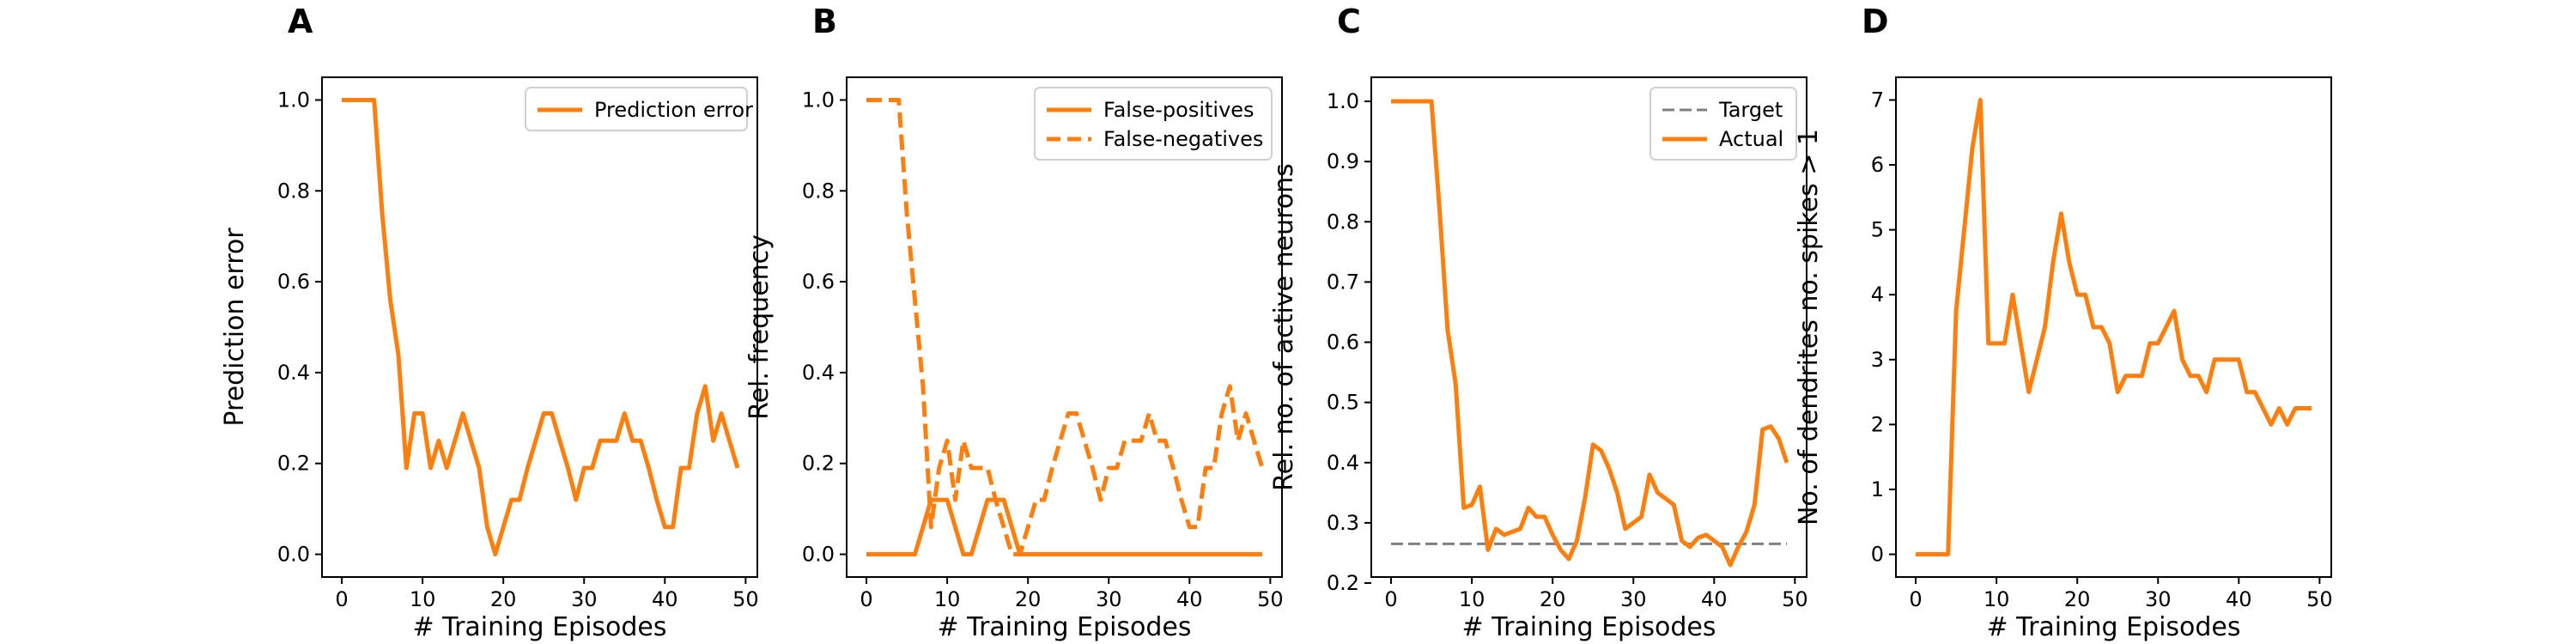 The width and height of the screenshot is (2576, 644). Describe the element at coordinates (1179, 110) in the screenshot. I see `legend-entry: False-positives` at that location.